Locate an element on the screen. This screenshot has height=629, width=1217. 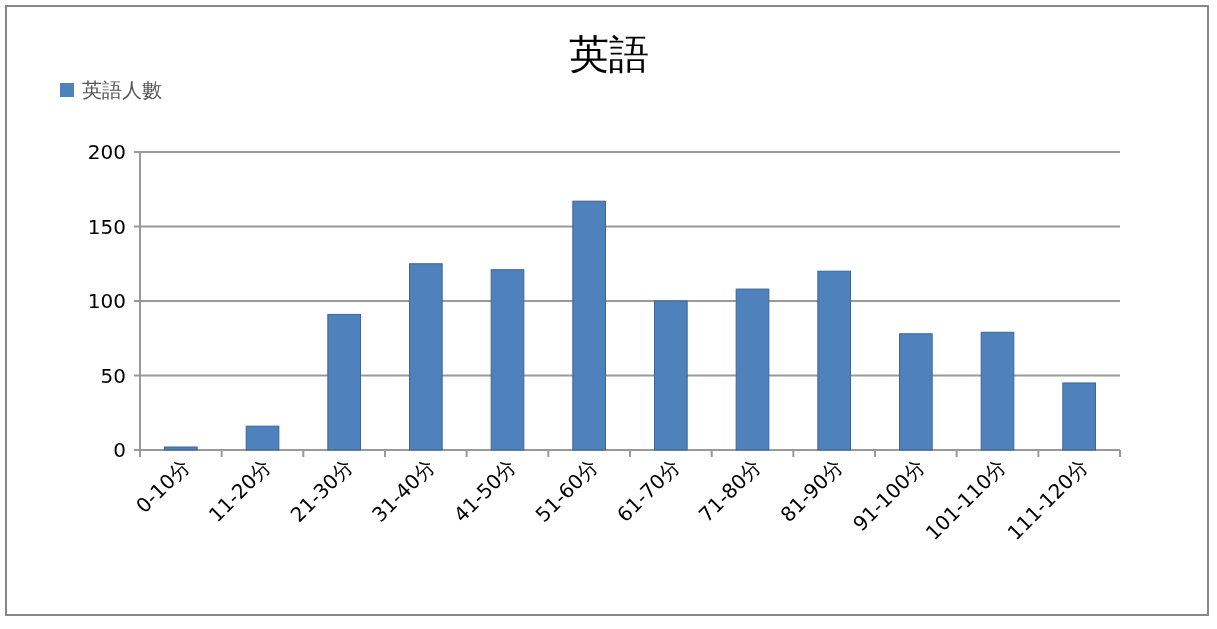
y-tick-label: 100 is located at coordinates (106, 301).